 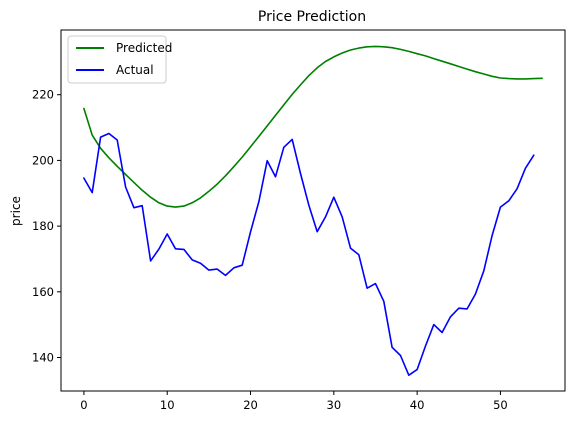 I want to click on x-tick-label: 30, so click(x=334, y=405).